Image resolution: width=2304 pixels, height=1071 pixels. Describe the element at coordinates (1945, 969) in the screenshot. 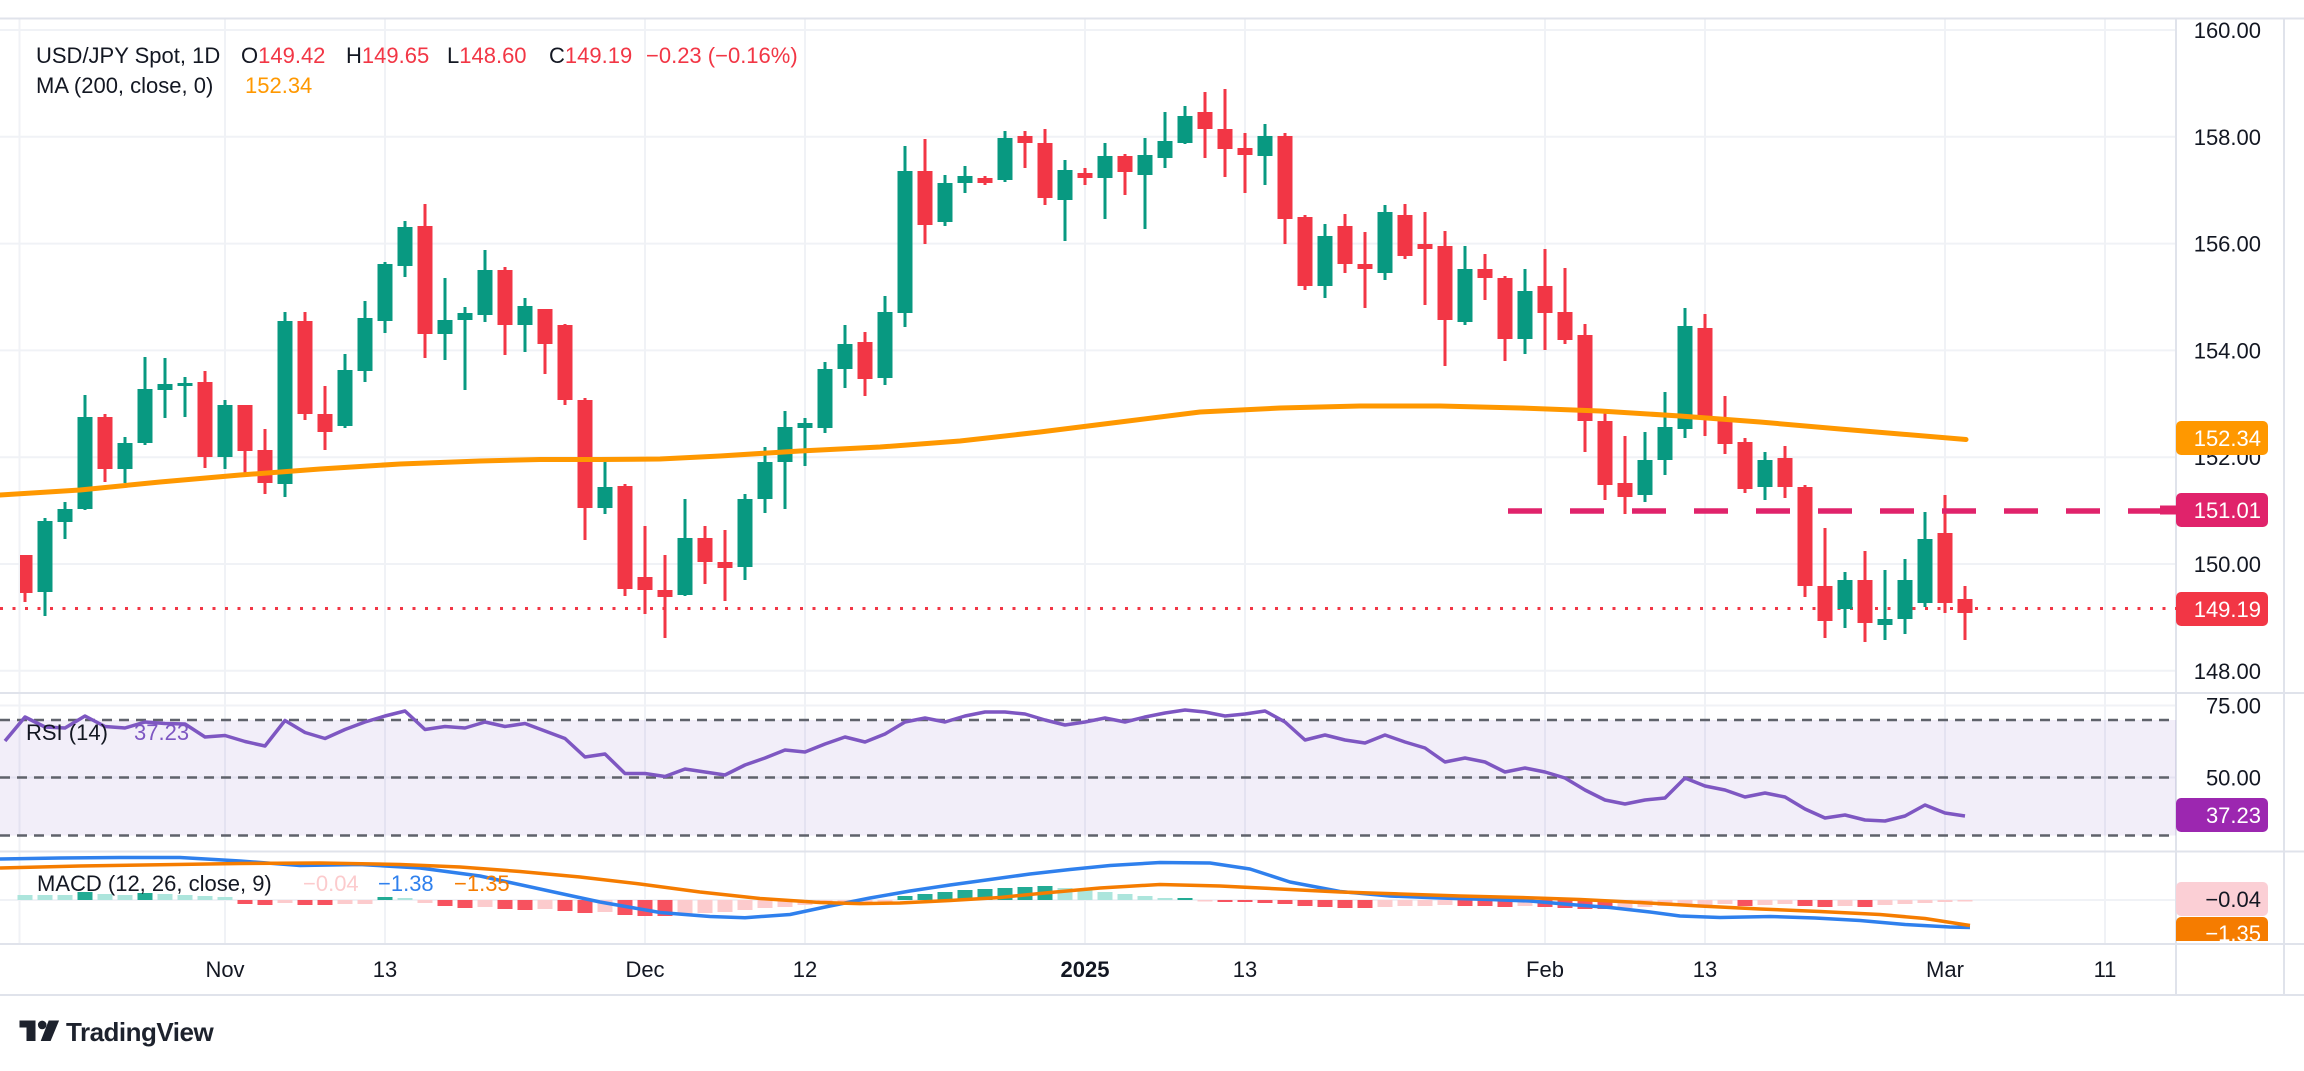

I see `svg-text: Mar` at that location.